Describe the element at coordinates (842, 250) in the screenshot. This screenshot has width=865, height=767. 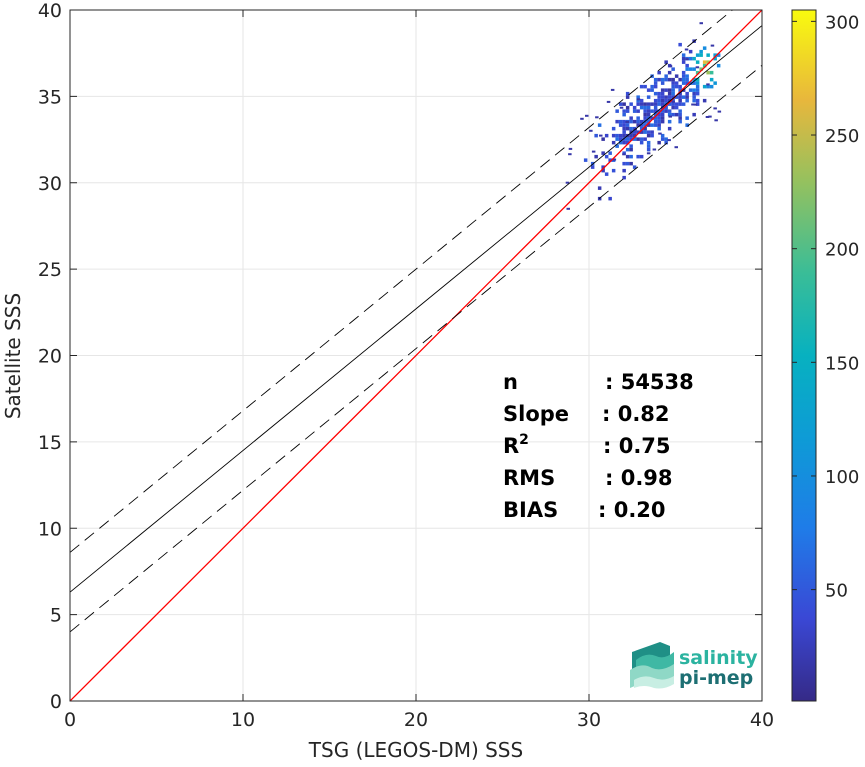
I see `colorbar-tick-label: 200` at that location.